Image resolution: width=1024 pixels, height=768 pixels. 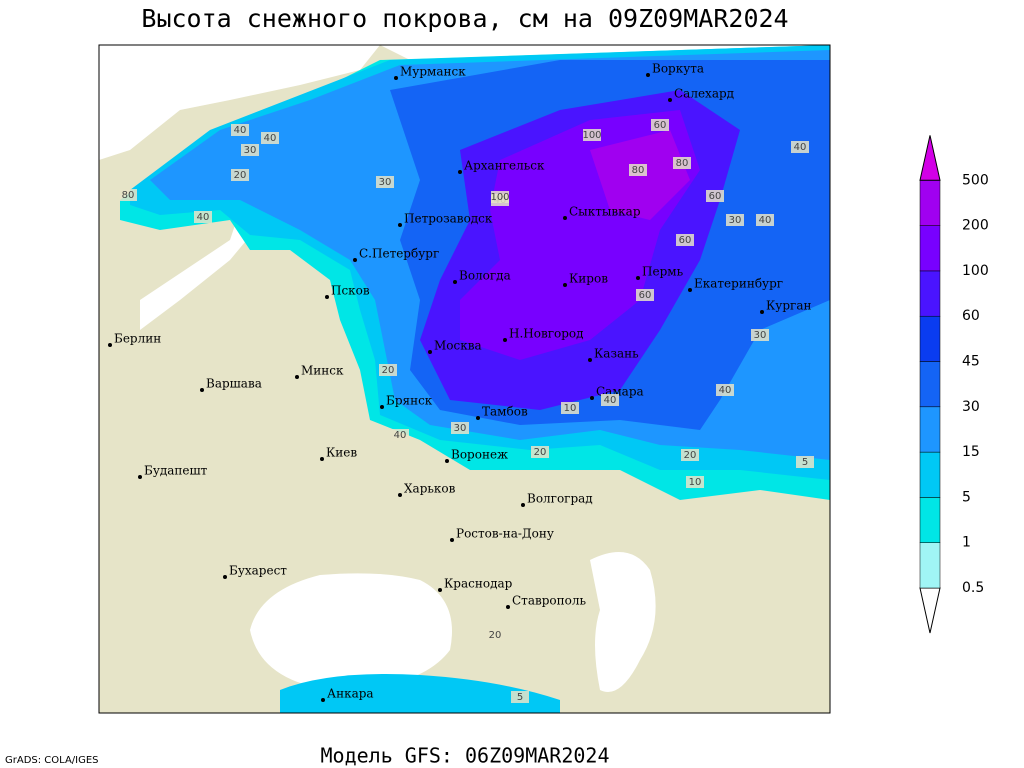 I want to click on city-label: Воркута, so click(x=678, y=69).